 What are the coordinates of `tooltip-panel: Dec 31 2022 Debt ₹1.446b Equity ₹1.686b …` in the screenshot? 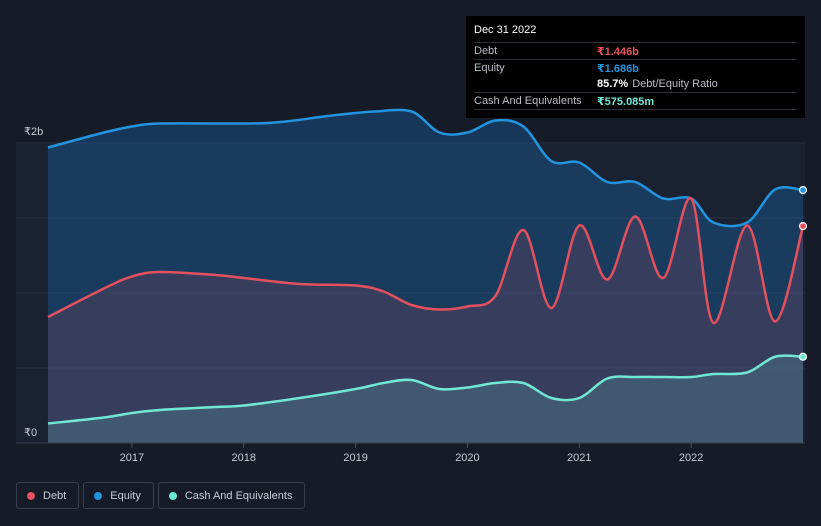 It's located at (635, 67).